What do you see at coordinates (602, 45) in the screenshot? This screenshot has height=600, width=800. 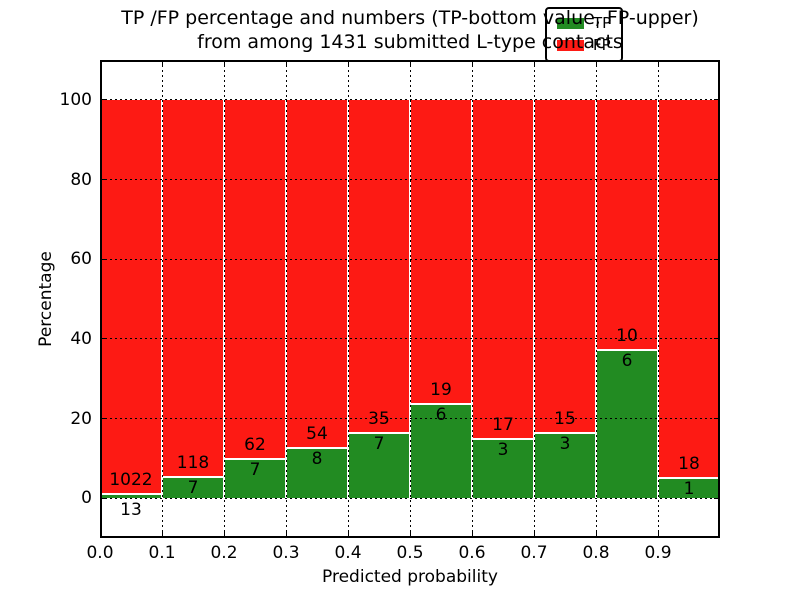 I see `legend-label-fp: FP` at bounding box center [602, 45].